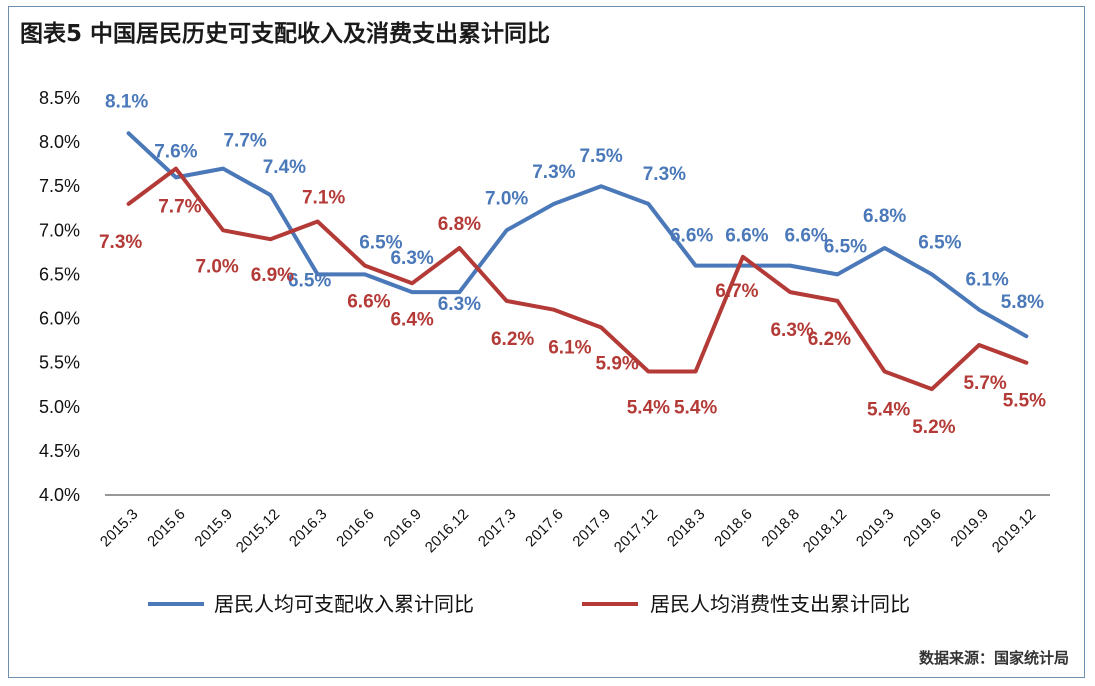 This screenshot has width=1095, height=686. I want to click on x-tick-label: 2017.12, so click(636, 531).